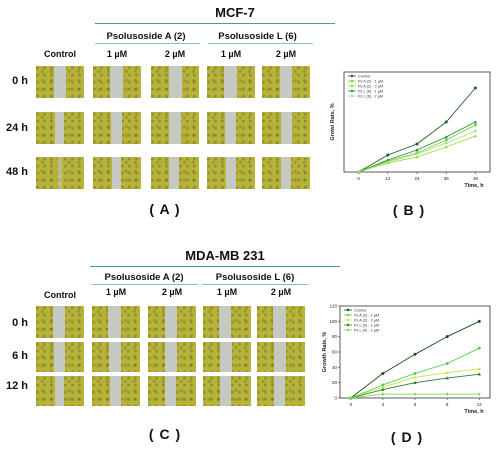  What do you see at coordinates (335, 367) in the screenshot?
I see `y-tick-label: 40` at bounding box center [335, 367].